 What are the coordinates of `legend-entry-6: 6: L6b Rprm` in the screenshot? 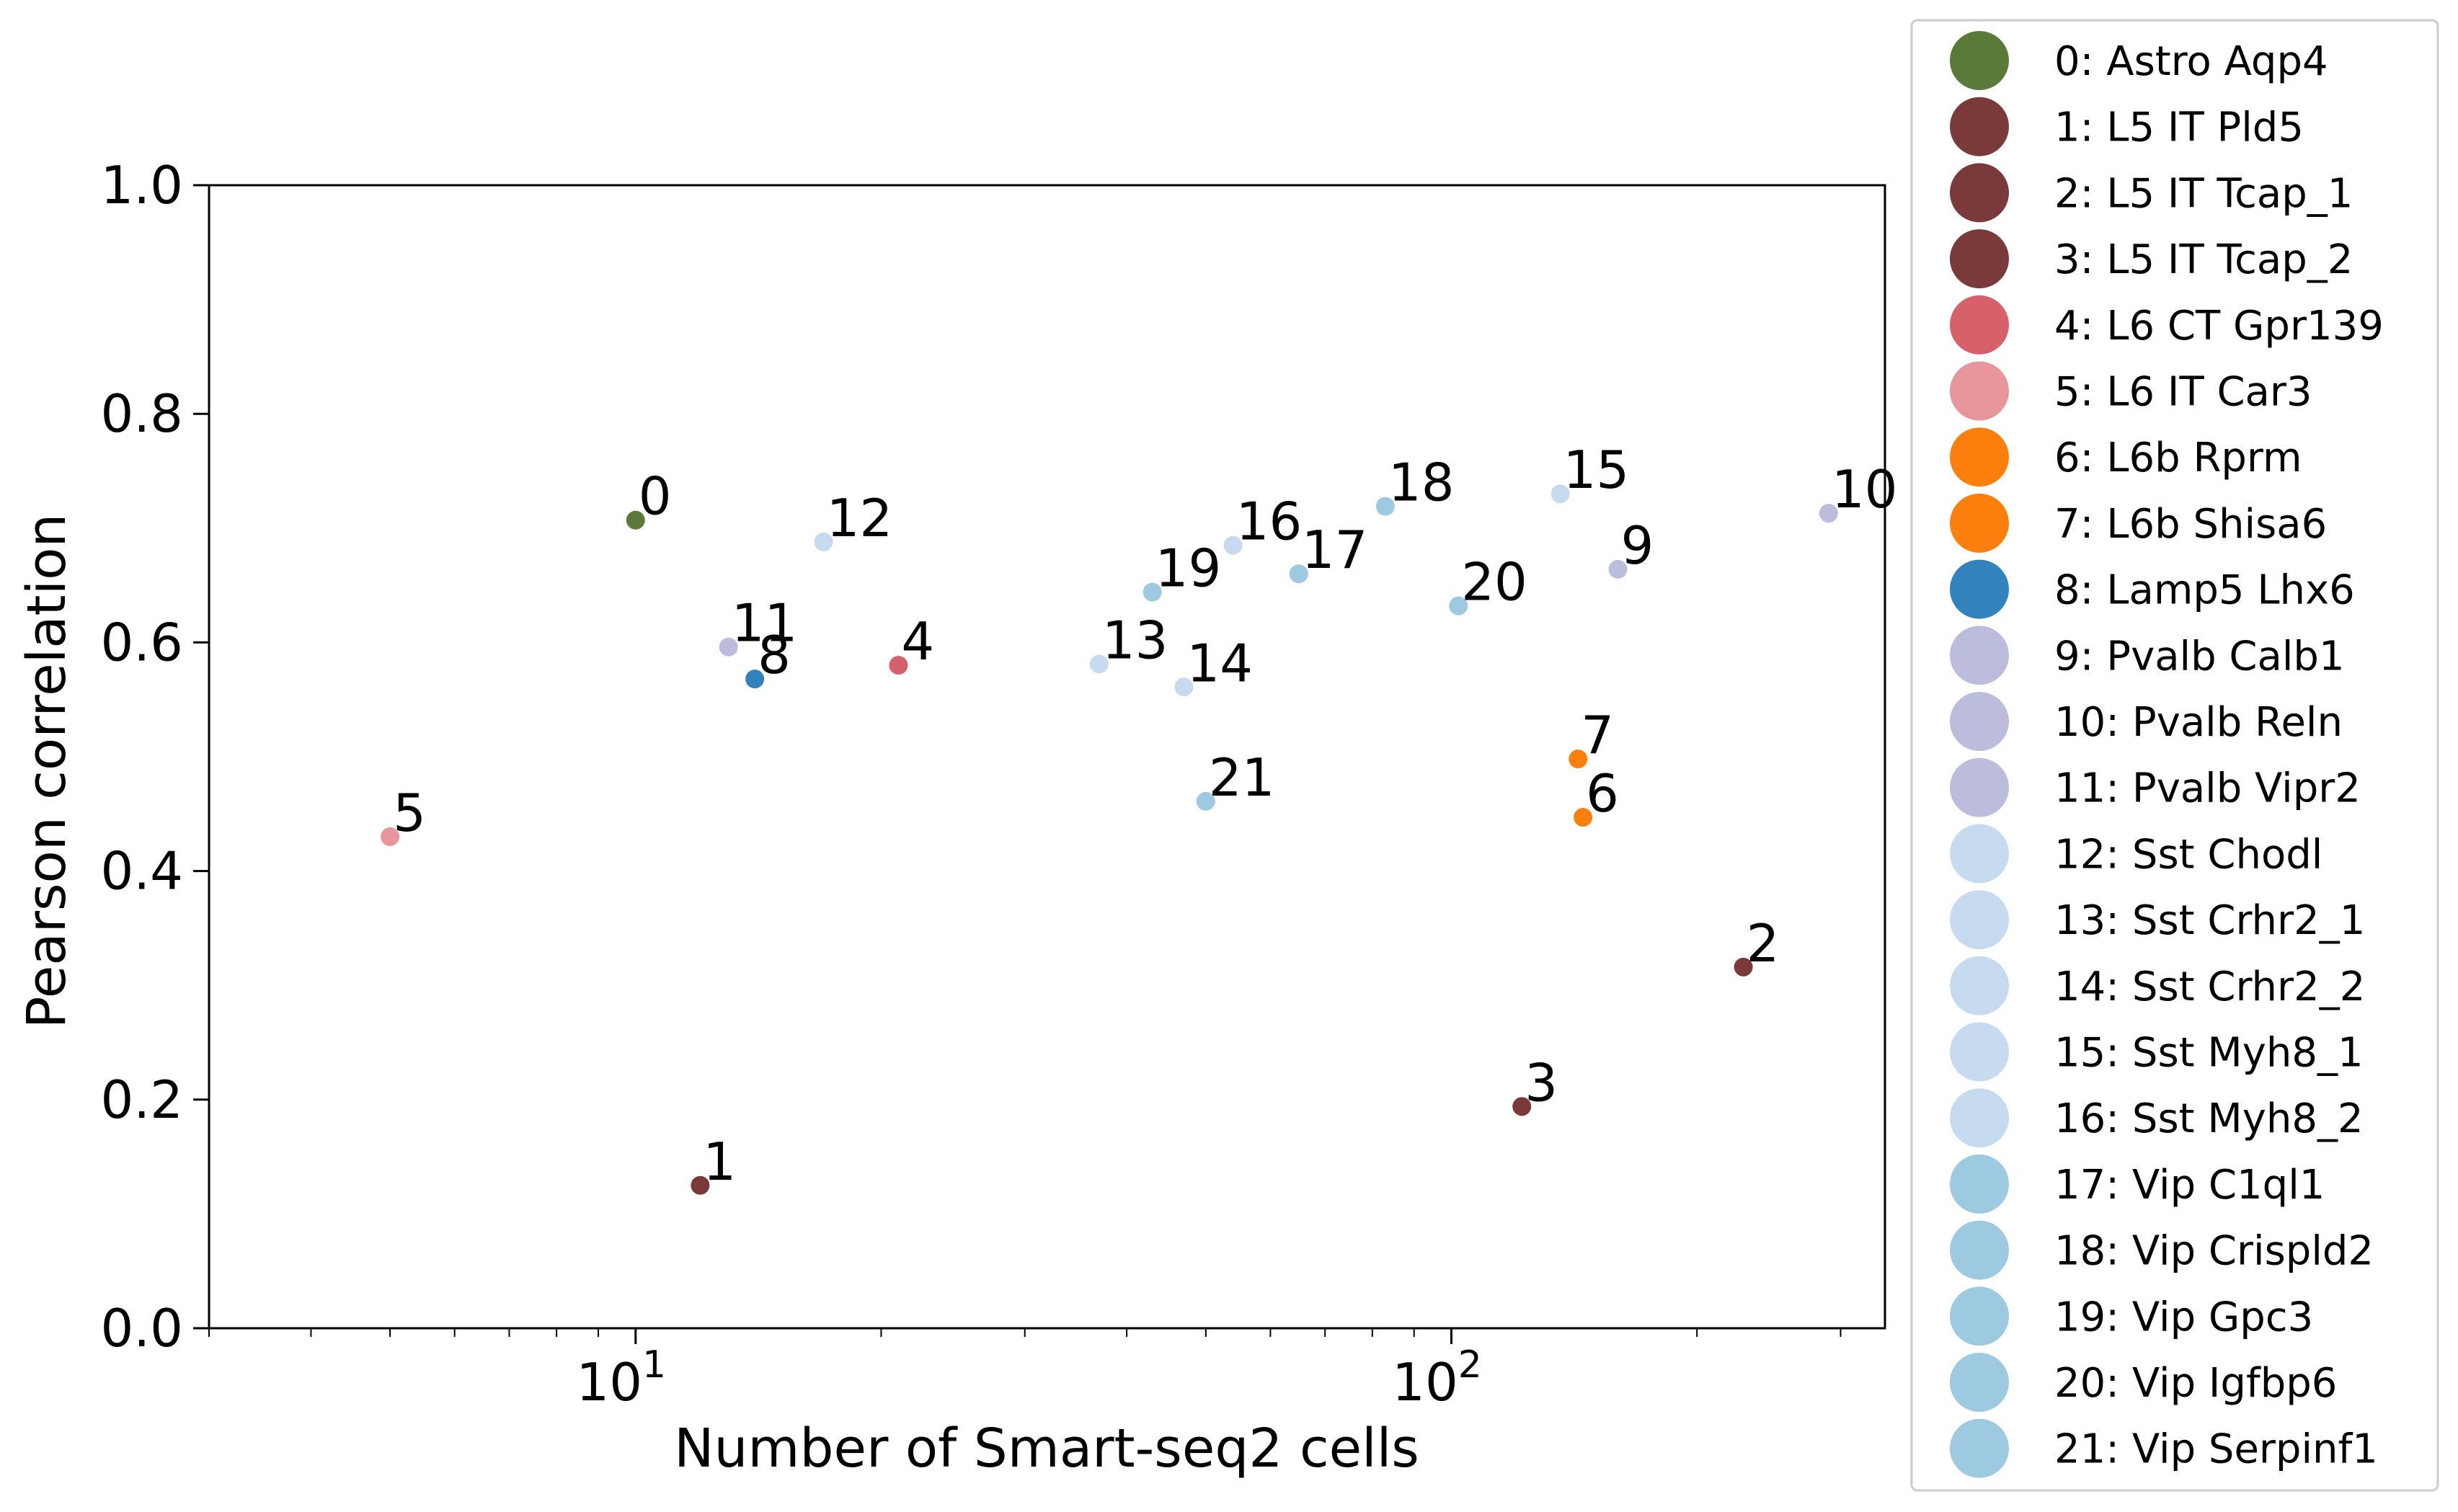 It's located at (2178, 458).